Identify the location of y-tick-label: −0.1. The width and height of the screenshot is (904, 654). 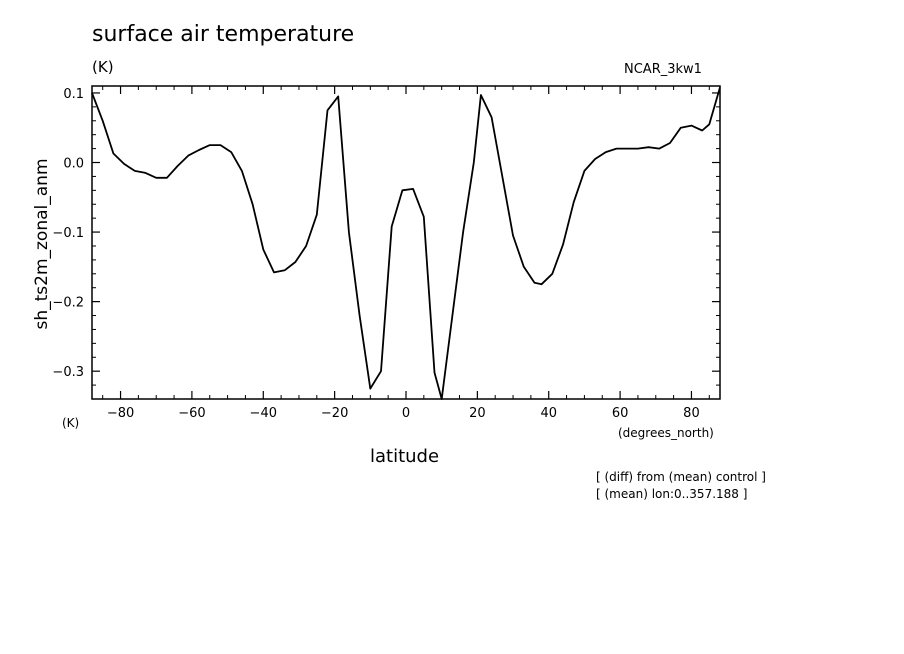
(68, 233).